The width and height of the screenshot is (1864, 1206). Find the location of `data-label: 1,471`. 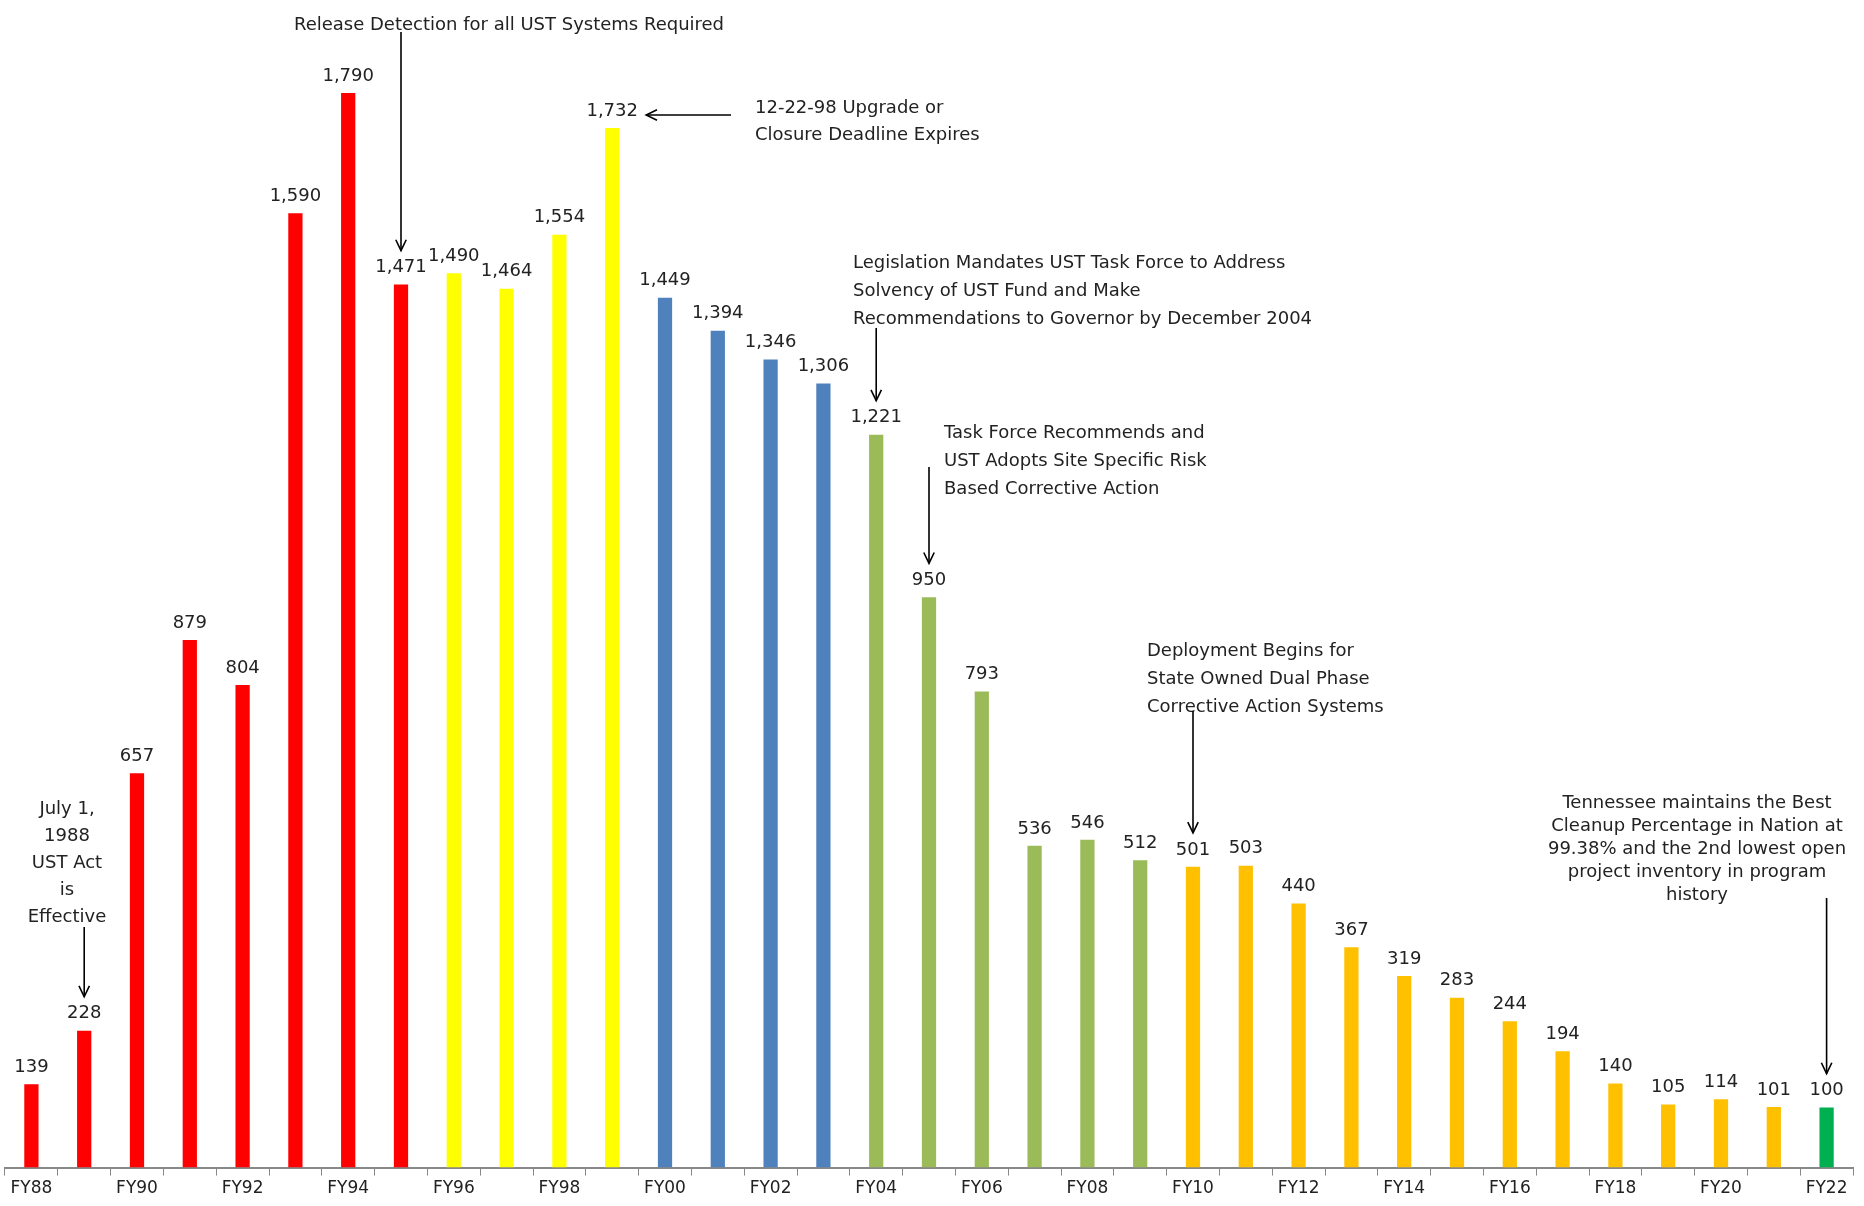

data-label: 1,471 is located at coordinates (401, 266).